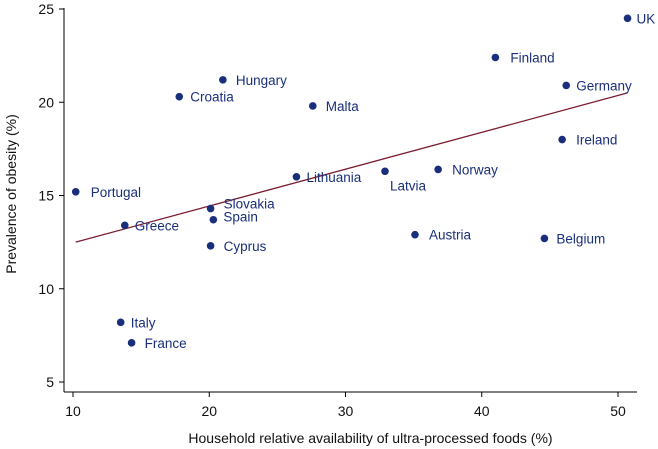 The width and height of the screenshot is (658, 449). Describe the element at coordinates (50, 382) in the screenshot. I see `y-tick-label: 5` at that location.